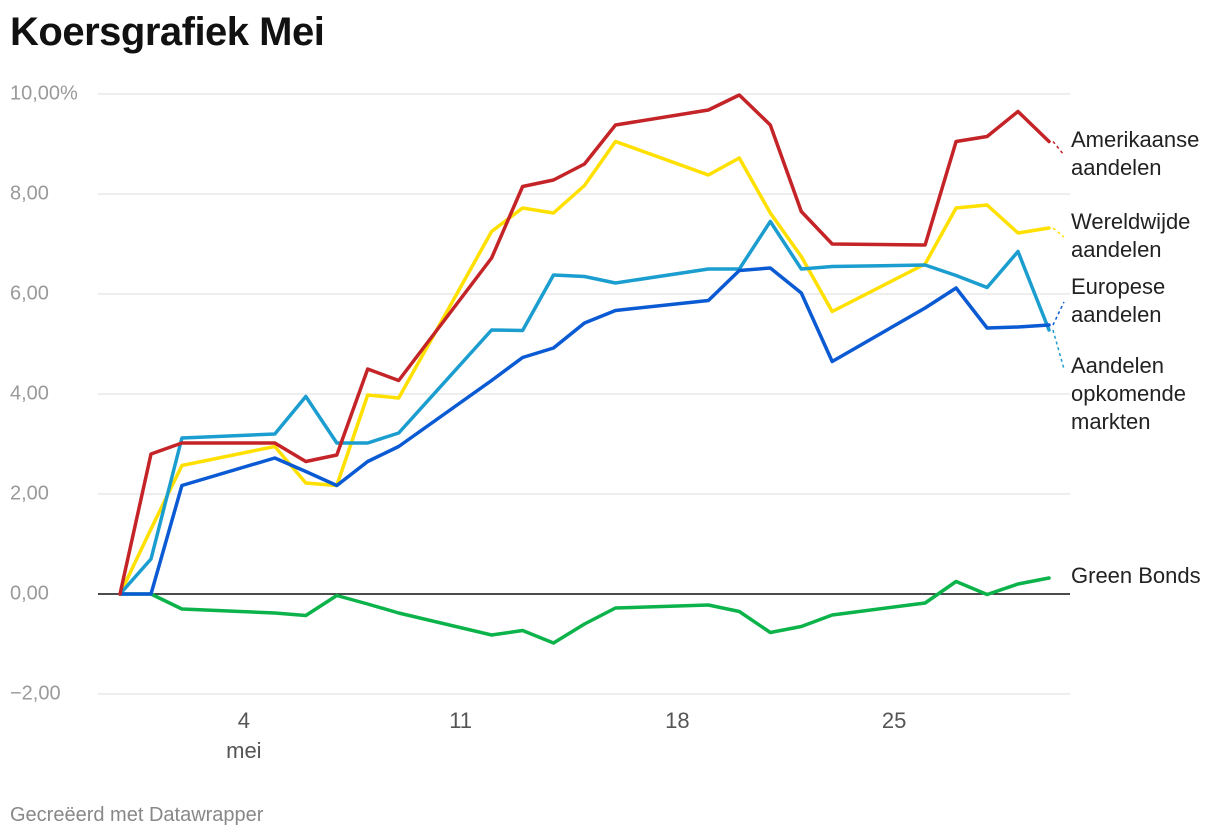 This screenshot has width=1220, height=840. I want to click on y-tick-label: 8,00, so click(29, 193).